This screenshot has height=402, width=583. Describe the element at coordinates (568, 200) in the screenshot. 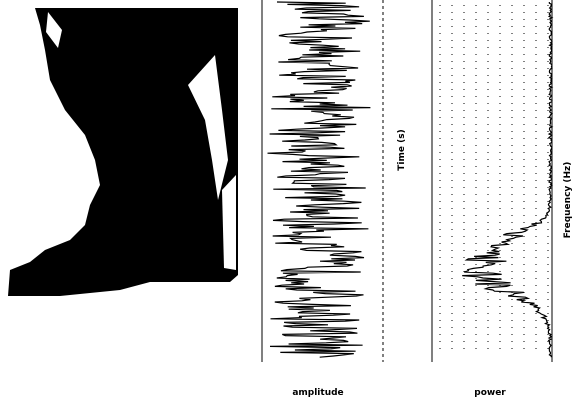

I see `y-axis-label: Frequency (Hz)` at that location.